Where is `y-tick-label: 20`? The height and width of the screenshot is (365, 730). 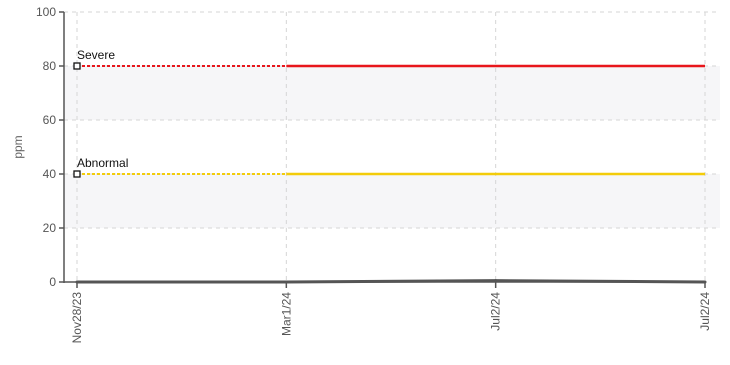 y-tick-label: 20 is located at coordinates (50, 228).